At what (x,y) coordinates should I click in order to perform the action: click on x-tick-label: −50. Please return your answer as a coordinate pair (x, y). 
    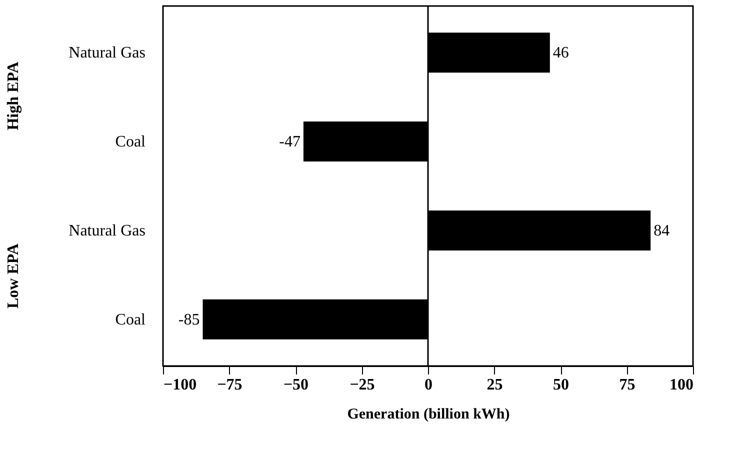
    Looking at the image, I should click on (296, 385).